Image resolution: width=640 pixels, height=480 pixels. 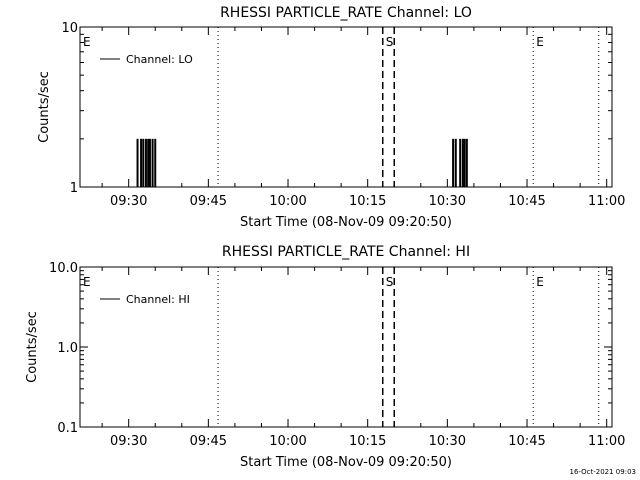 I want to click on y-tick-label: 0.1, so click(x=67, y=428).